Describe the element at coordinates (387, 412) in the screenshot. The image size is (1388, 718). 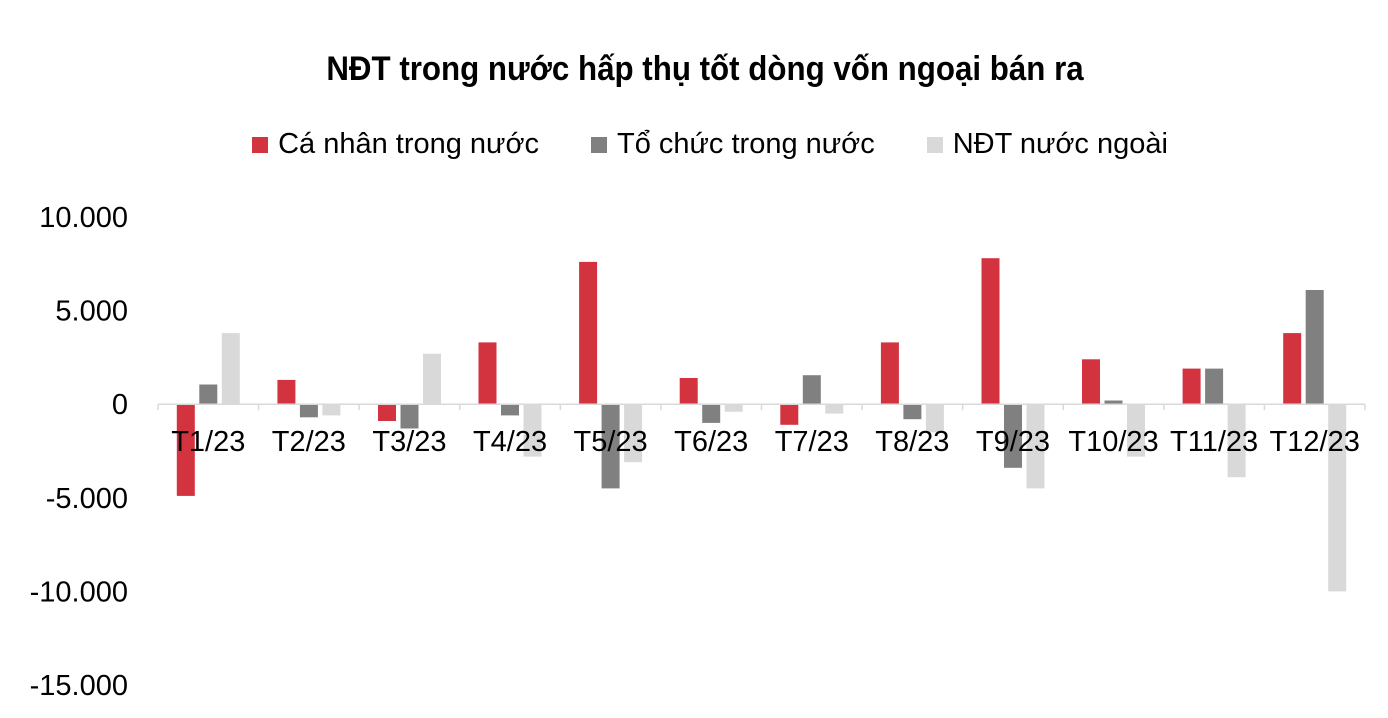
I see `bar-series-0-T3/23` at that location.